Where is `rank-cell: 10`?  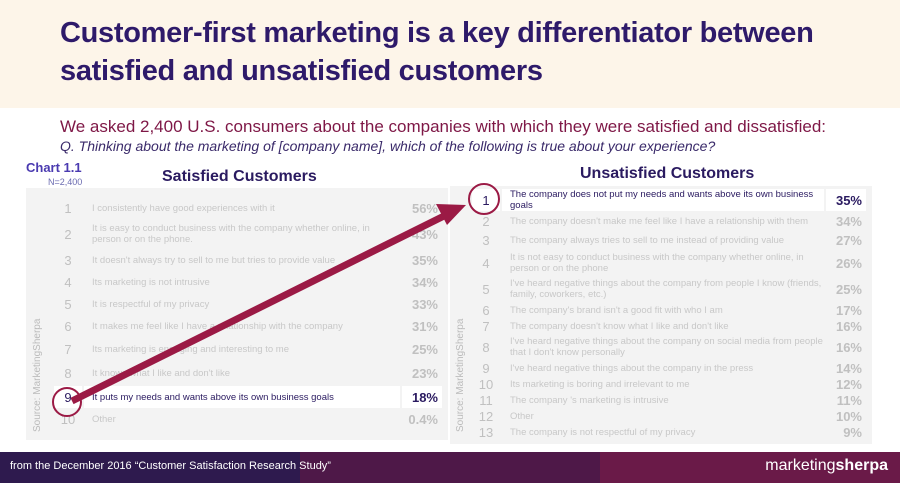 rank-cell: 10 is located at coordinates (486, 384).